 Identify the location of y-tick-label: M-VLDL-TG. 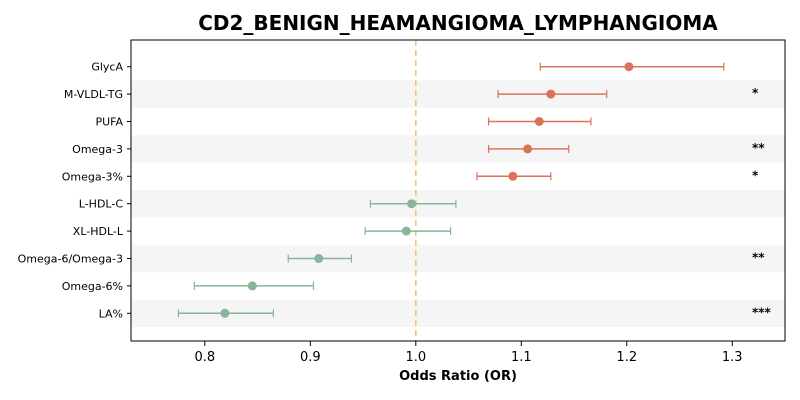
(93, 94).